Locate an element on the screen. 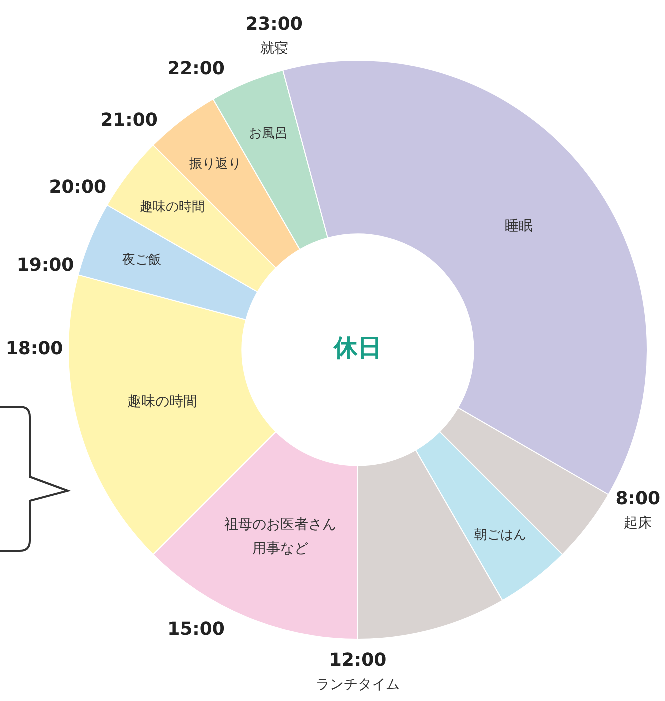 Image resolution: width=665 pixels, height=701 pixels. text: 15:00 is located at coordinates (196, 629).